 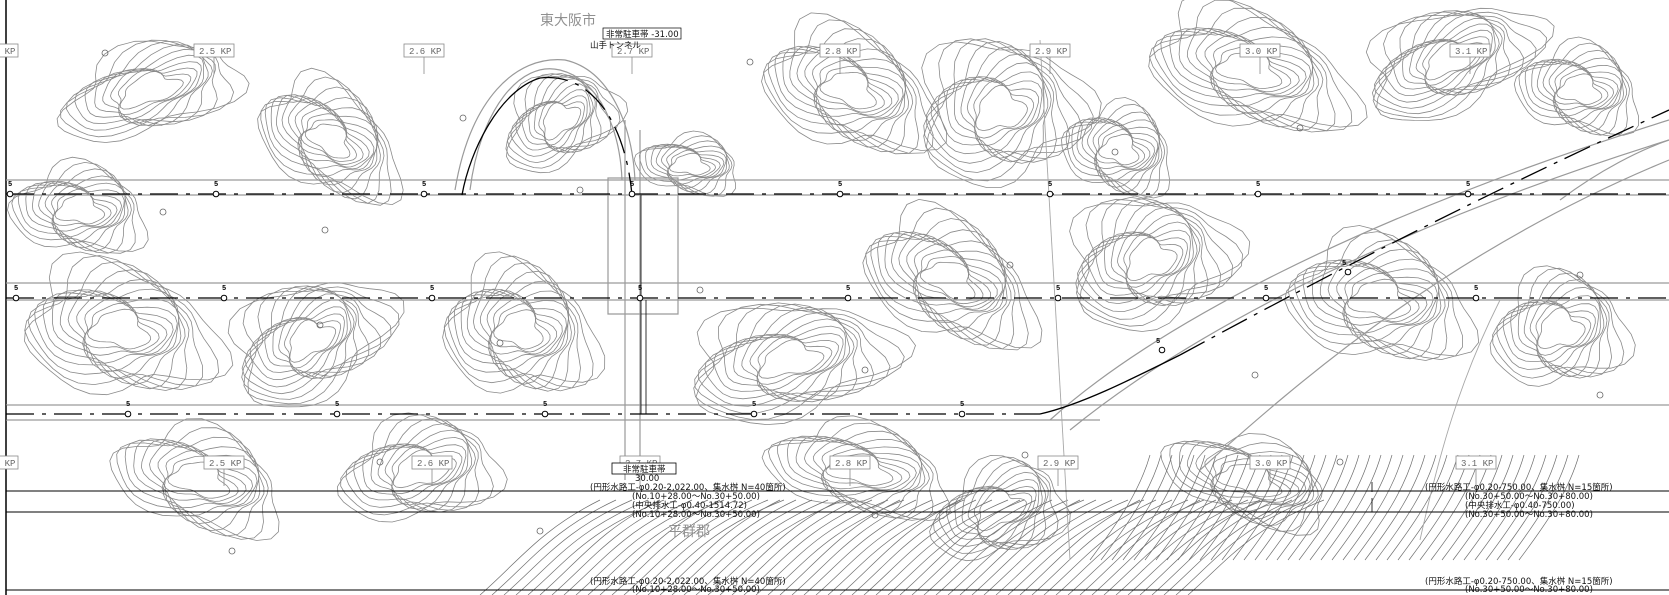 I want to click on kp-marker: 3.1 KP, so click(x=1476, y=470).